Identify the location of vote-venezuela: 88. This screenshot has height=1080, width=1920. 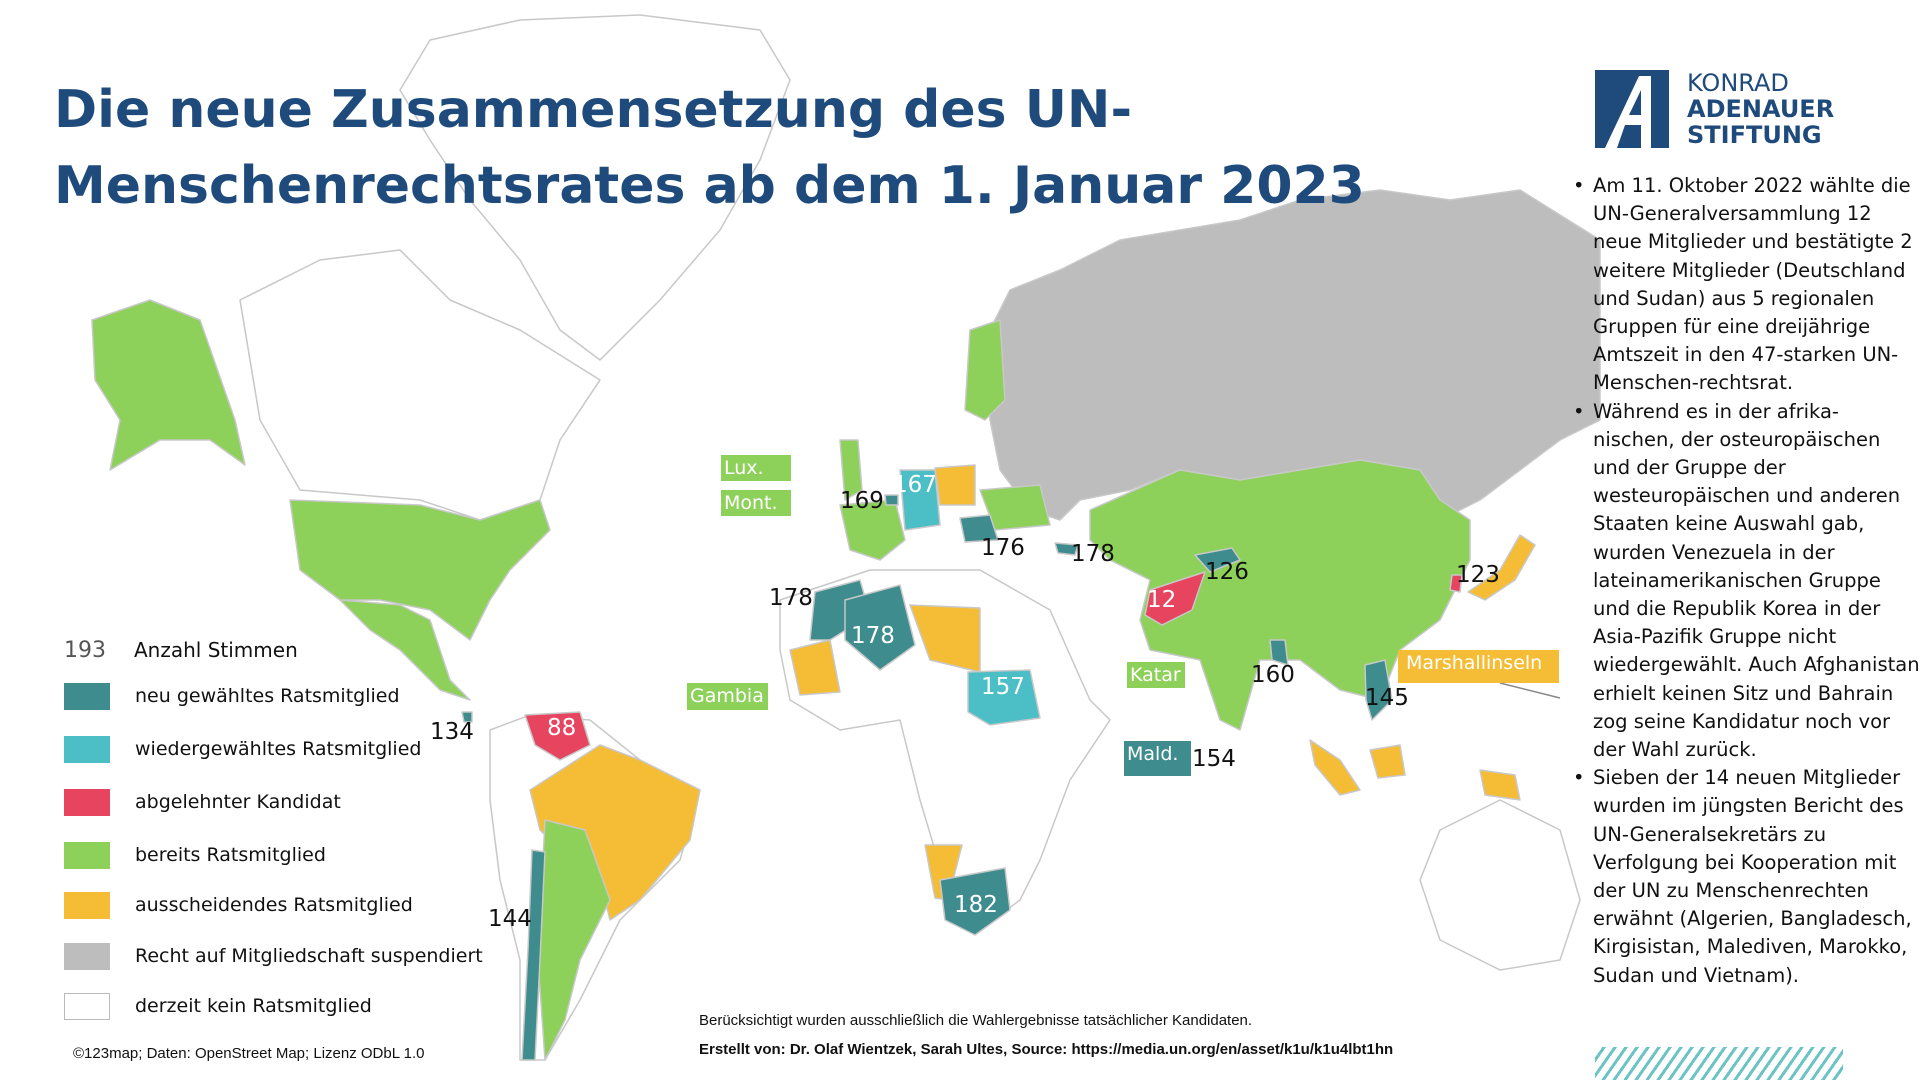
(562, 728).